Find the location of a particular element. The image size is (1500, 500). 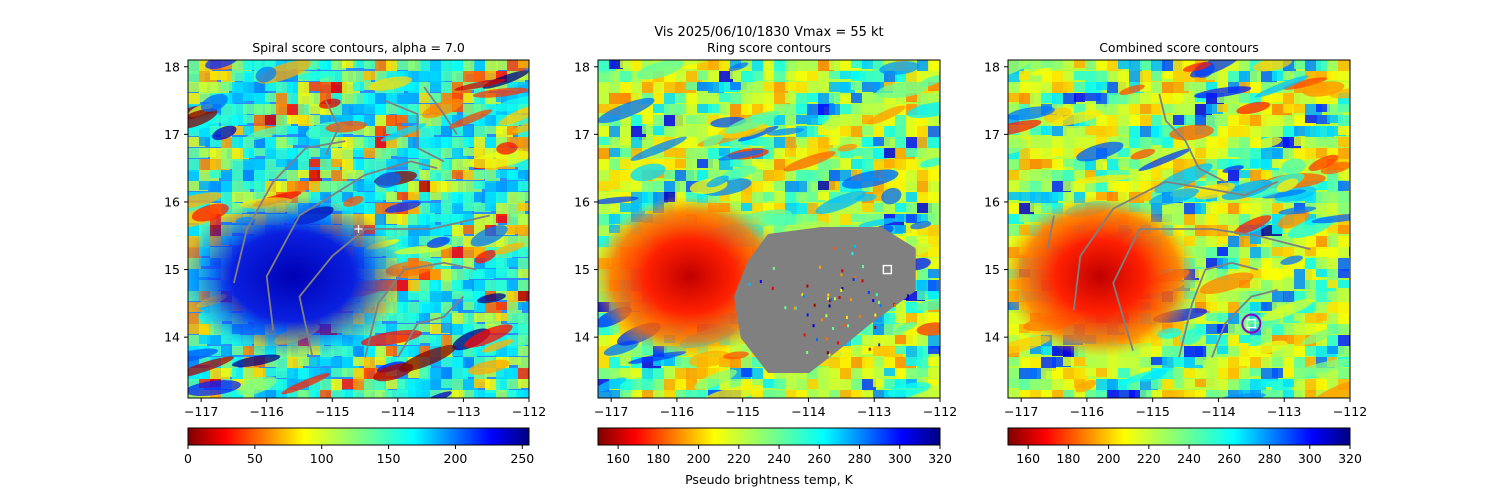

y-tick-label: 14 is located at coordinates (992, 337).